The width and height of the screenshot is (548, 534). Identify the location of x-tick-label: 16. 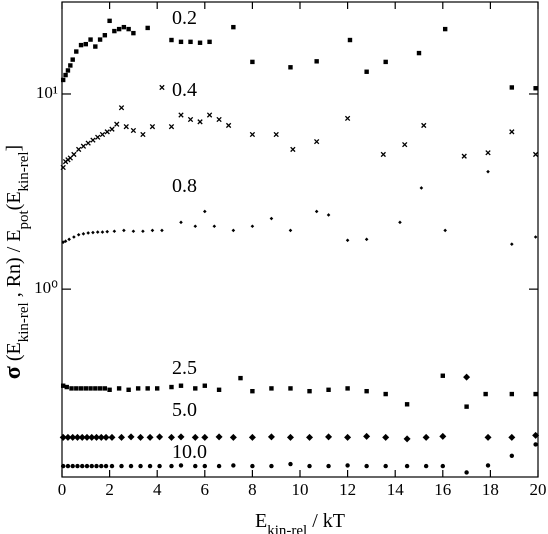
(442, 489).